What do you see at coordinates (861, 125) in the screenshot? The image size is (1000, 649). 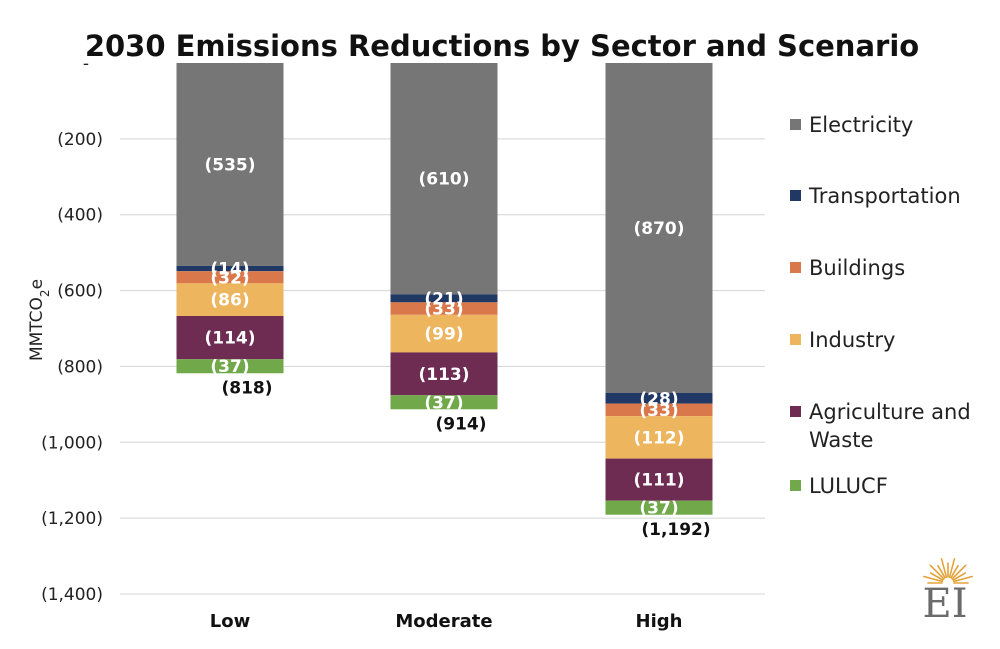 I see `legend-label: Electricity` at bounding box center [861, 125].